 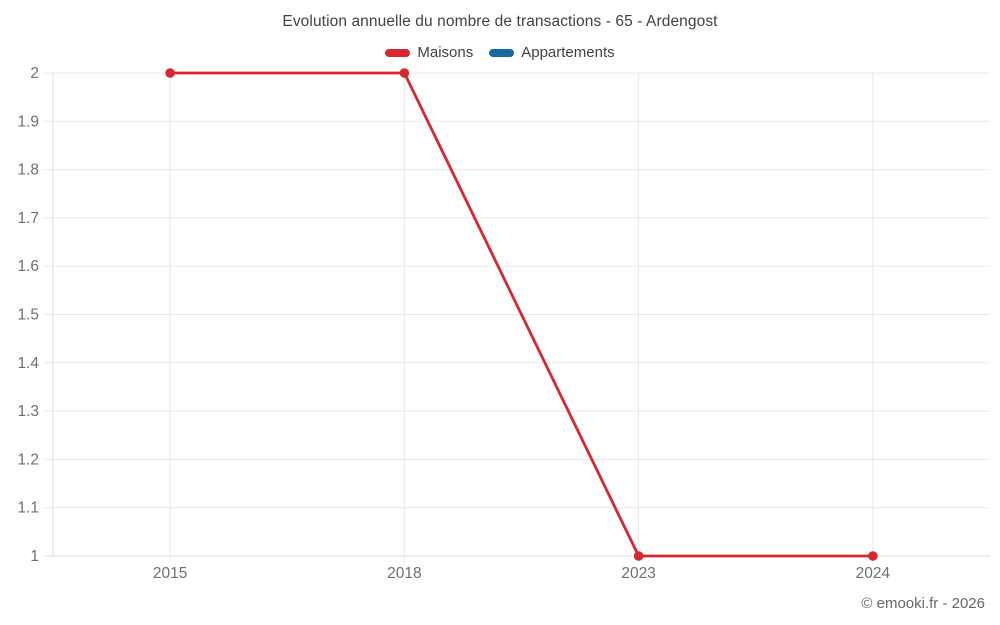 What do you see at coordinates (28, 315) in the screenshot?
I see `y-tick-label: 1.5` at bounding box center [28, 315].